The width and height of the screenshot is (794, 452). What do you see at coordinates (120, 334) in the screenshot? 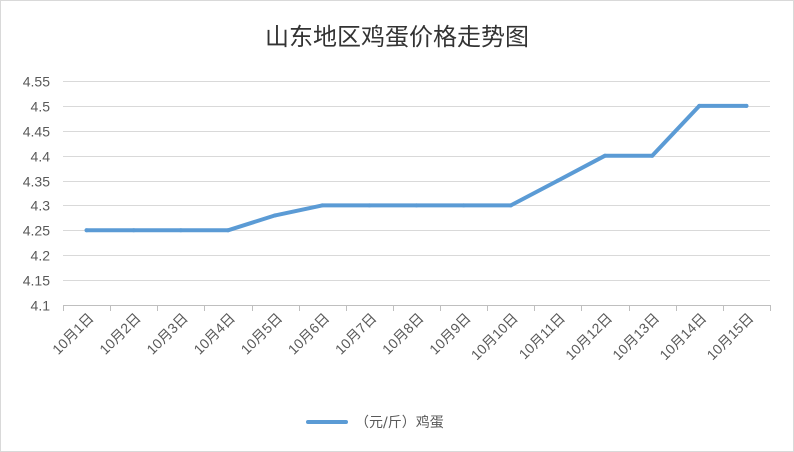
I see `x-tick-label: 10月2日` at bounding box center [120, 334].